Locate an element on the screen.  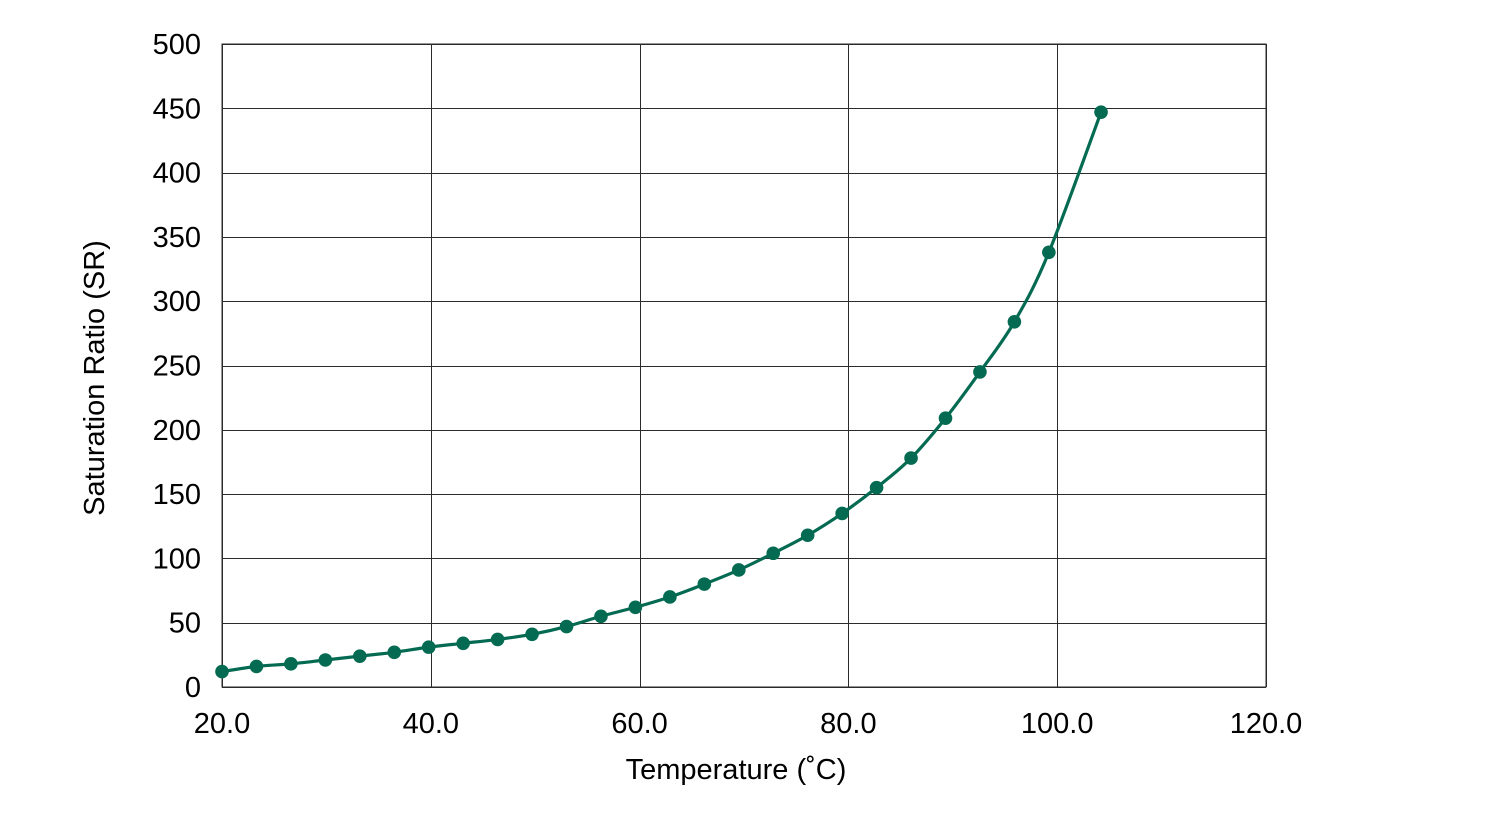
y-tick-label: 250 is located at coordinates (177, 367).